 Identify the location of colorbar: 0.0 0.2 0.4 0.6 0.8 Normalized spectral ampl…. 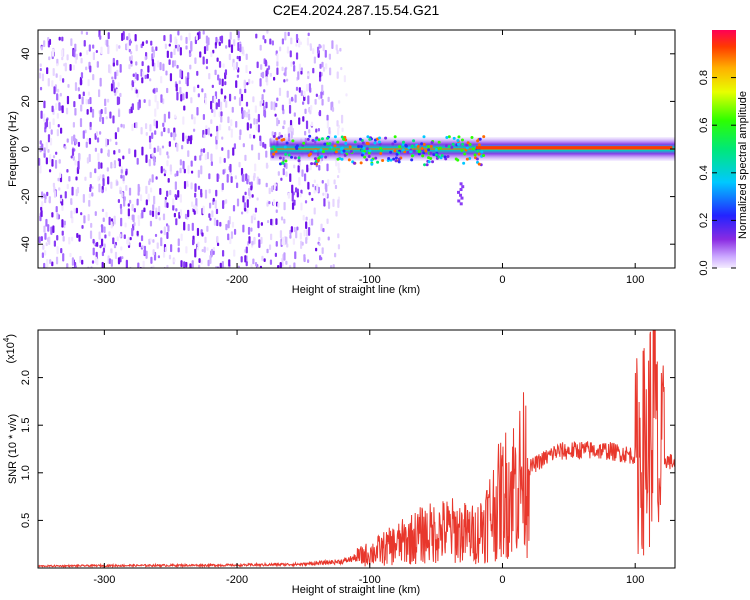
(723, 153).